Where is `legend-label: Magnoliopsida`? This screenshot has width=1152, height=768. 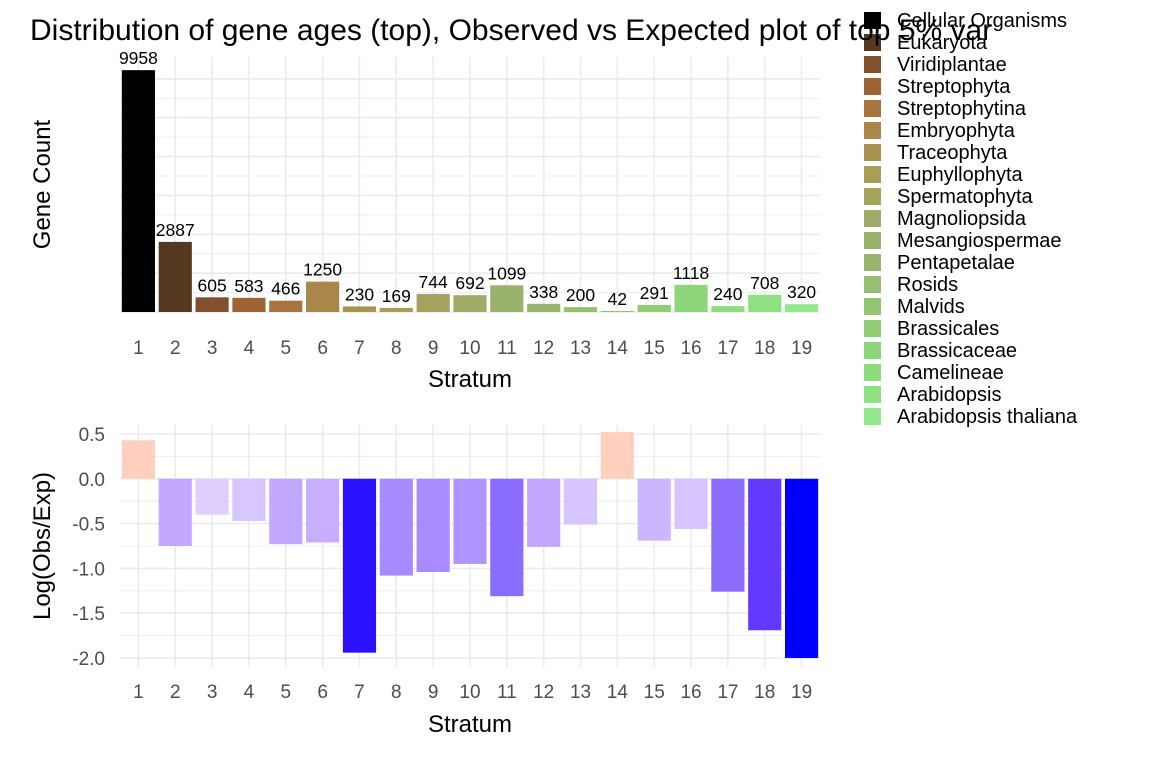 legend-label: Magnoliopsida is located at coordinates (962, 219).